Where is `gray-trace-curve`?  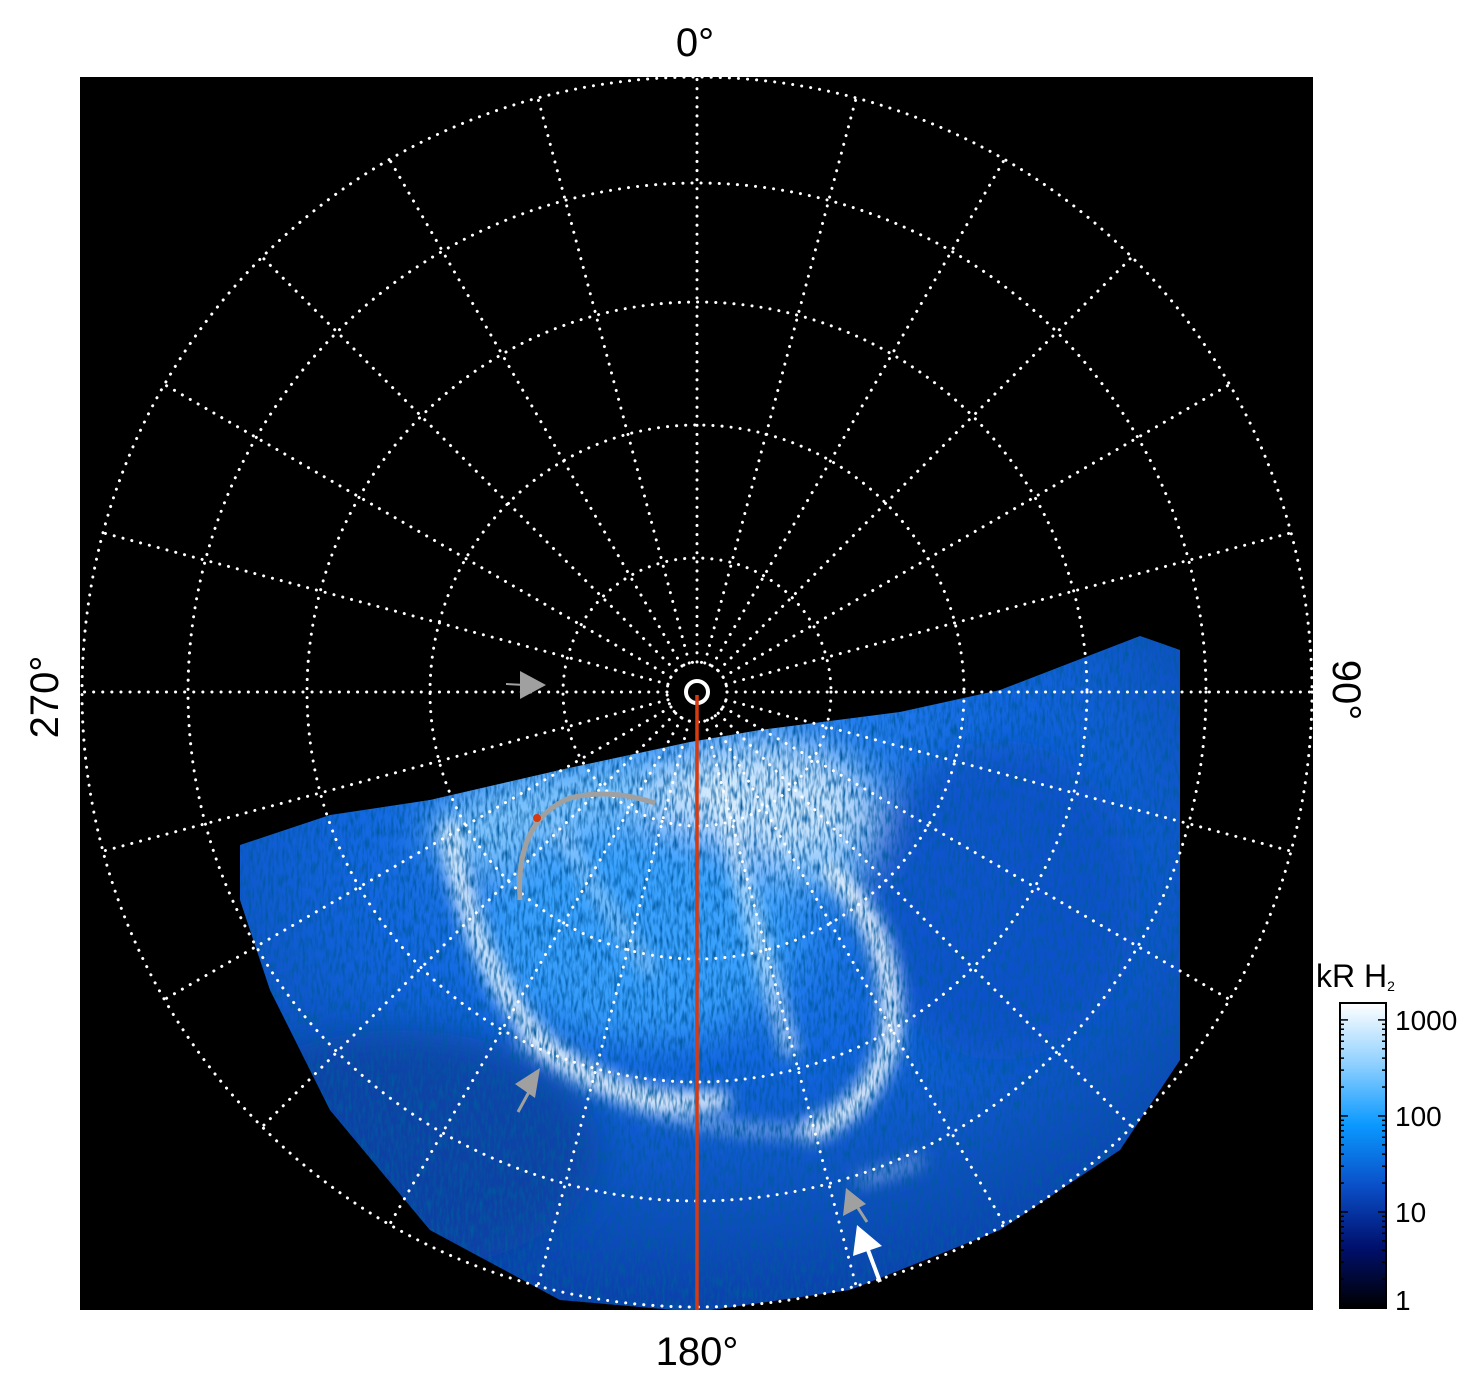 gray-trace-curve is located at coordinates (586, 846).